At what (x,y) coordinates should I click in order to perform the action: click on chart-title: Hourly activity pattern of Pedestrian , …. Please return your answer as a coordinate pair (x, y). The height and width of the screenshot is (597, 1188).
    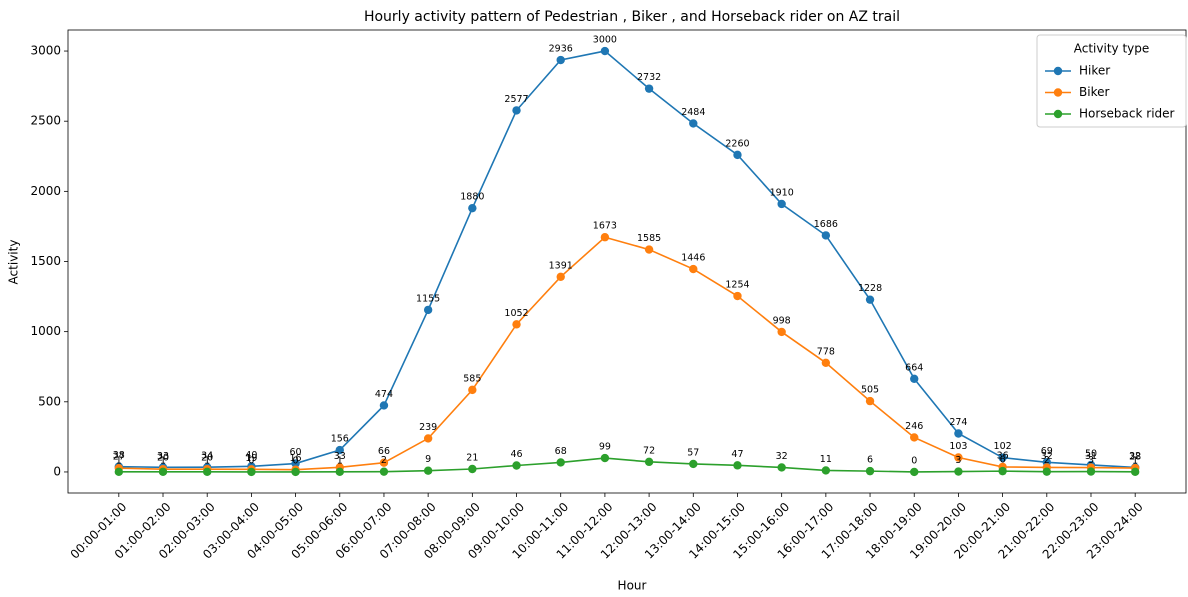
    Looking at the image, I should click on (632, 17).